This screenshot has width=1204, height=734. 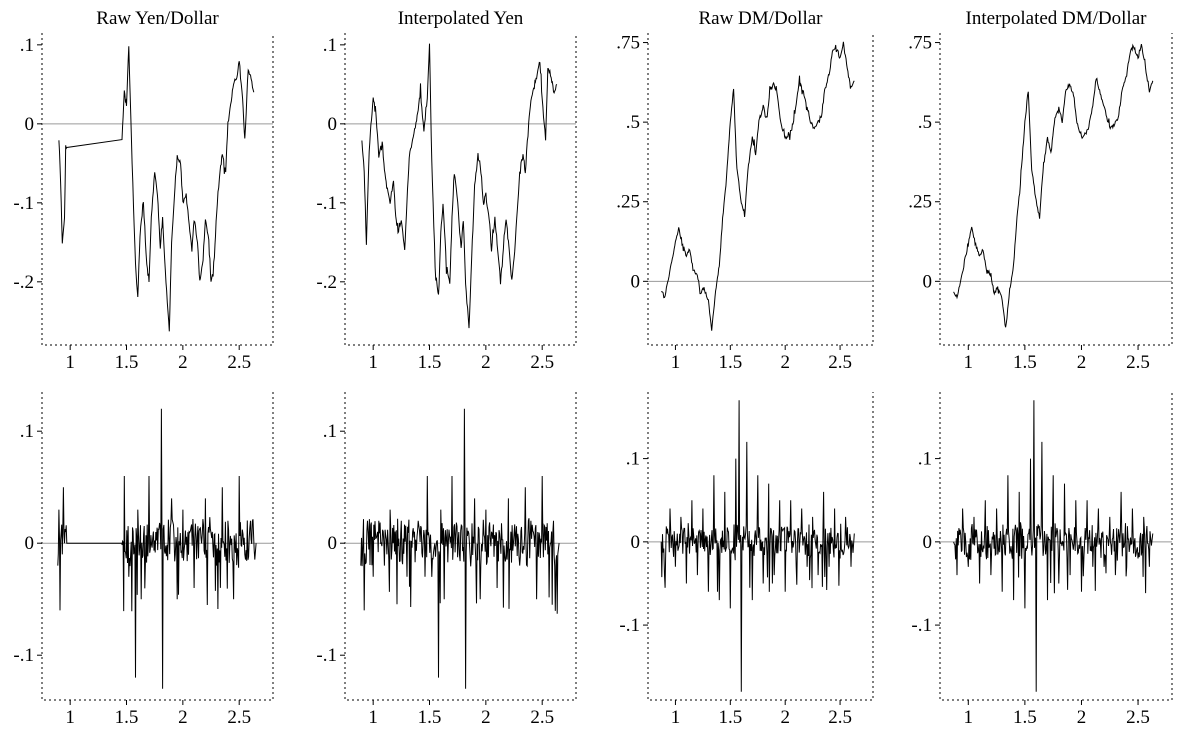 What do you see at coordinates (1057, 18) in the screenshot?
I see `chart-title: Interpolated DM/Dollar` at bounding box center [1057, 18].